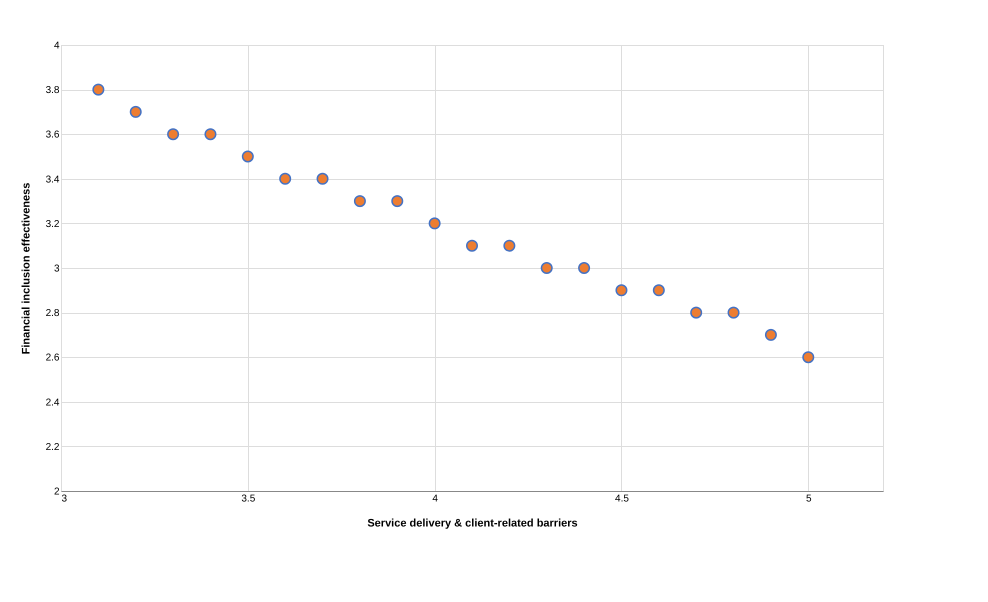 The width and height of the screenshot is (988, 602). Describe the element at coordinates (53, 180) in the screenshot. I see `y-tick-label: 3.4` at that location.